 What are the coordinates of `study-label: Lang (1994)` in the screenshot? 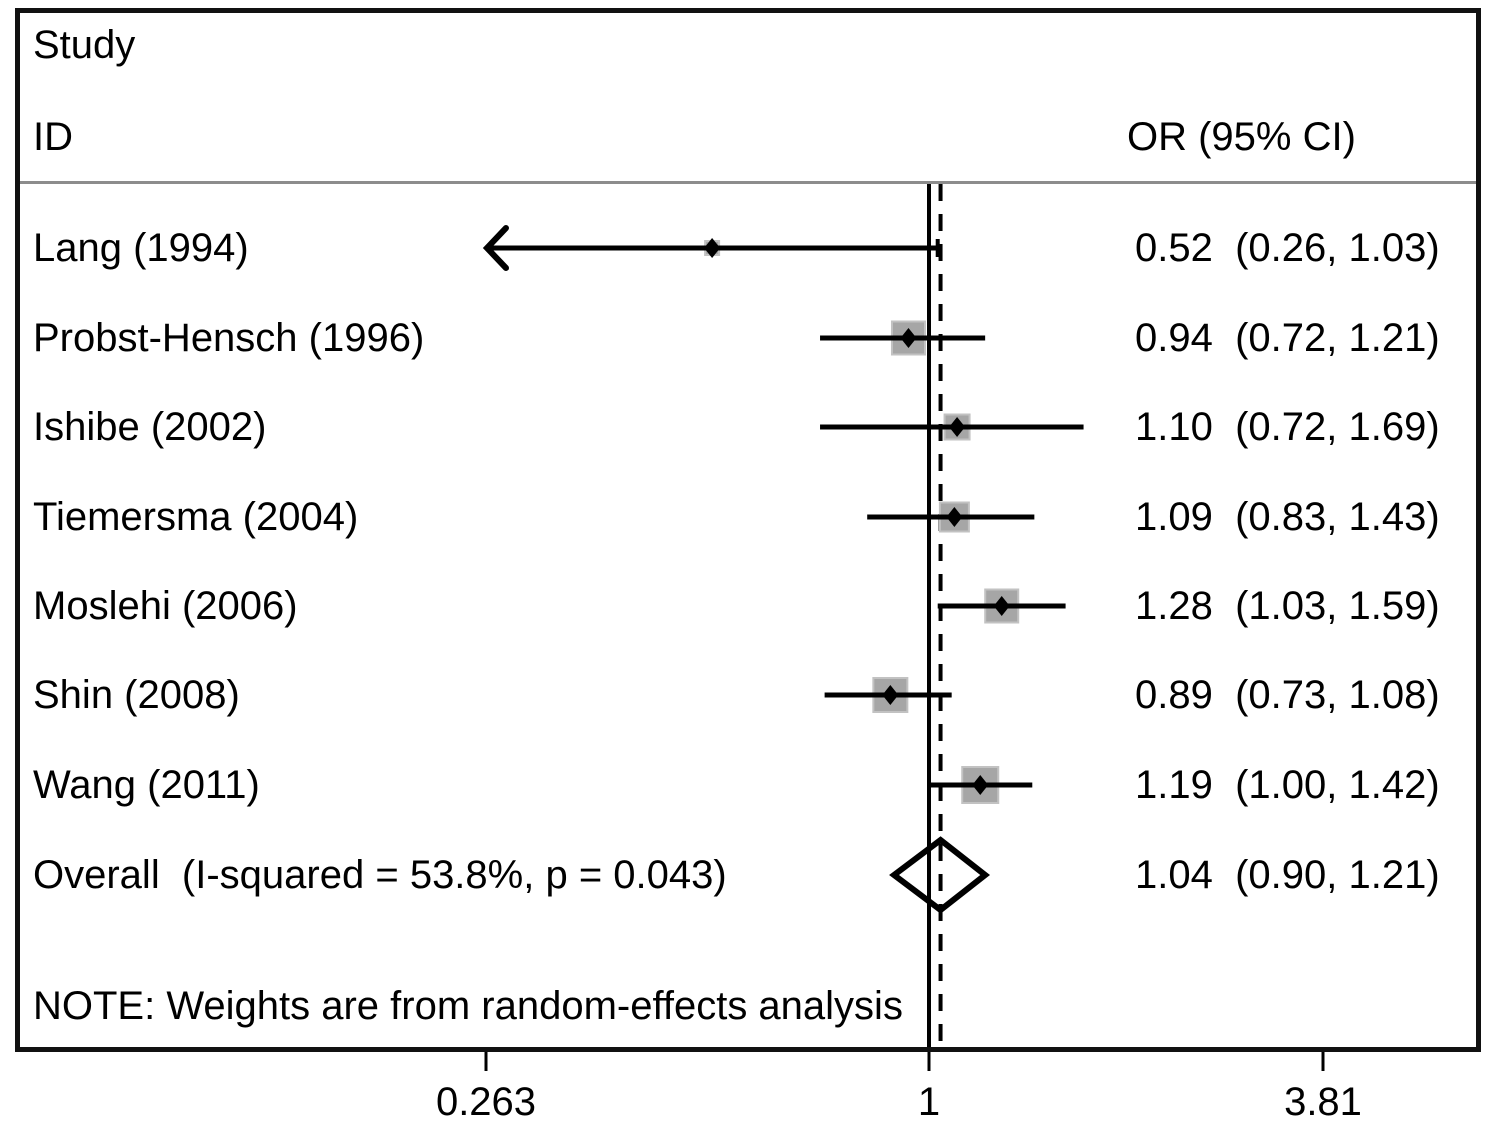 It's located at (141, 248).